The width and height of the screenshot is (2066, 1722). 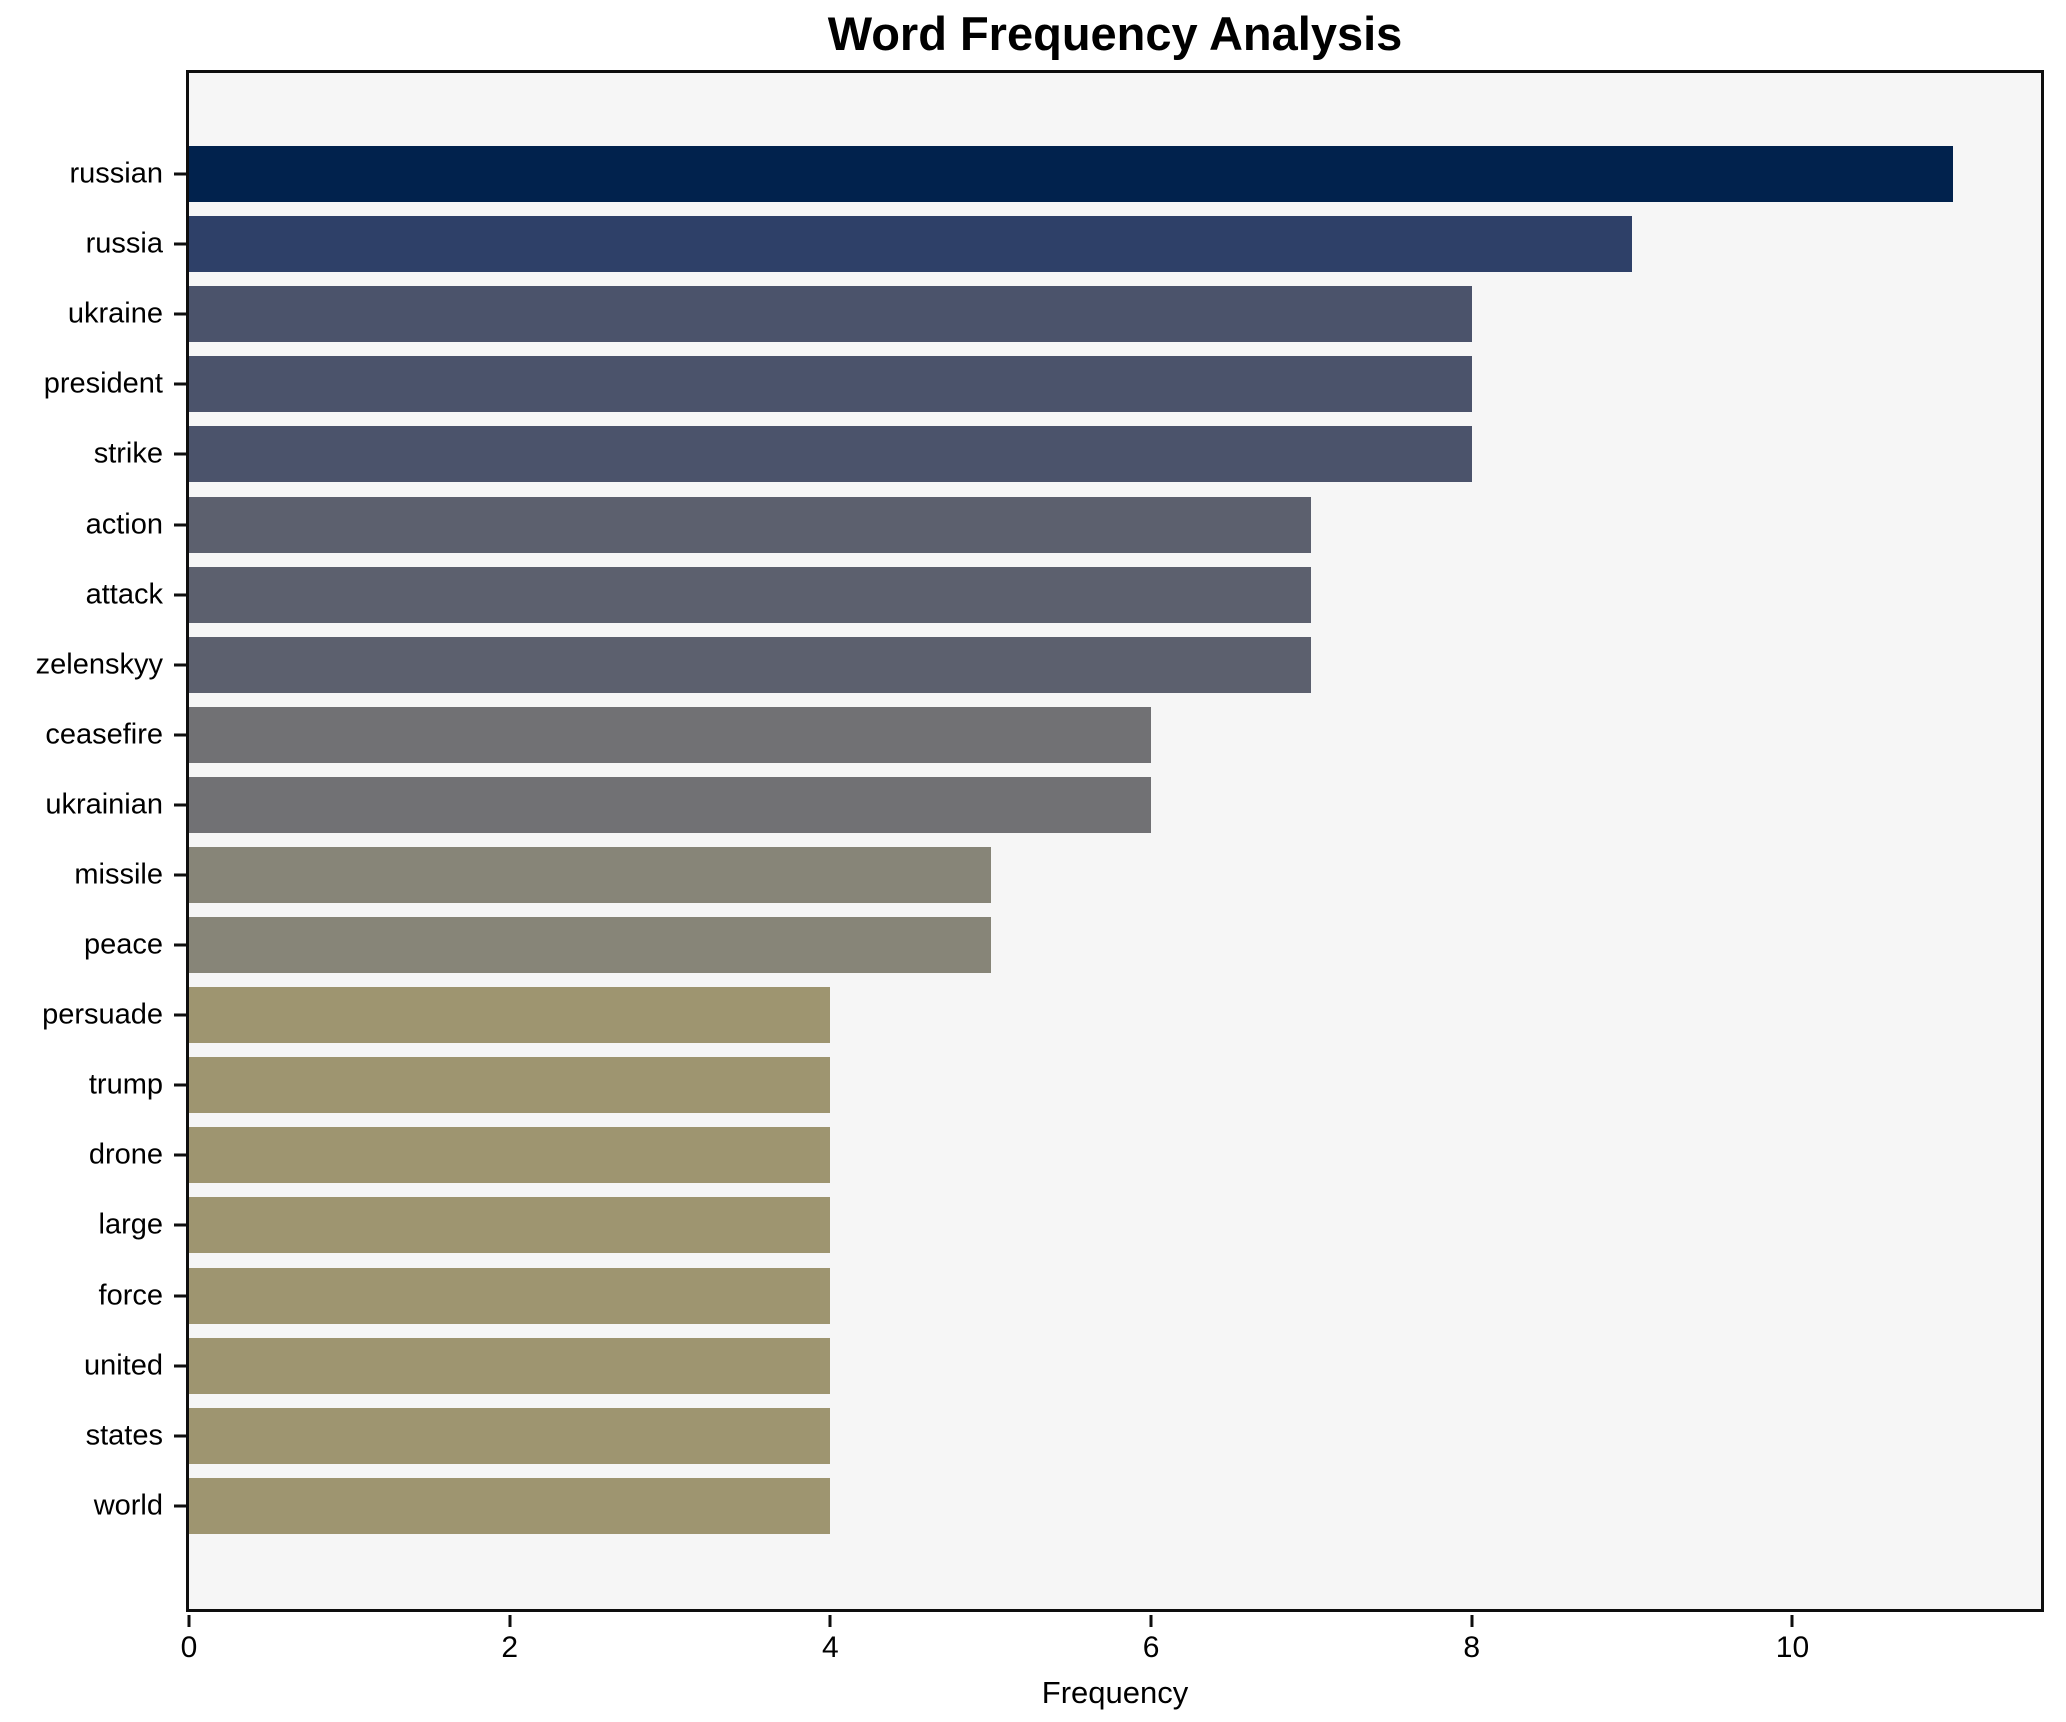 I want to click on y-tick-label: world, so click(x=128, y=1505).